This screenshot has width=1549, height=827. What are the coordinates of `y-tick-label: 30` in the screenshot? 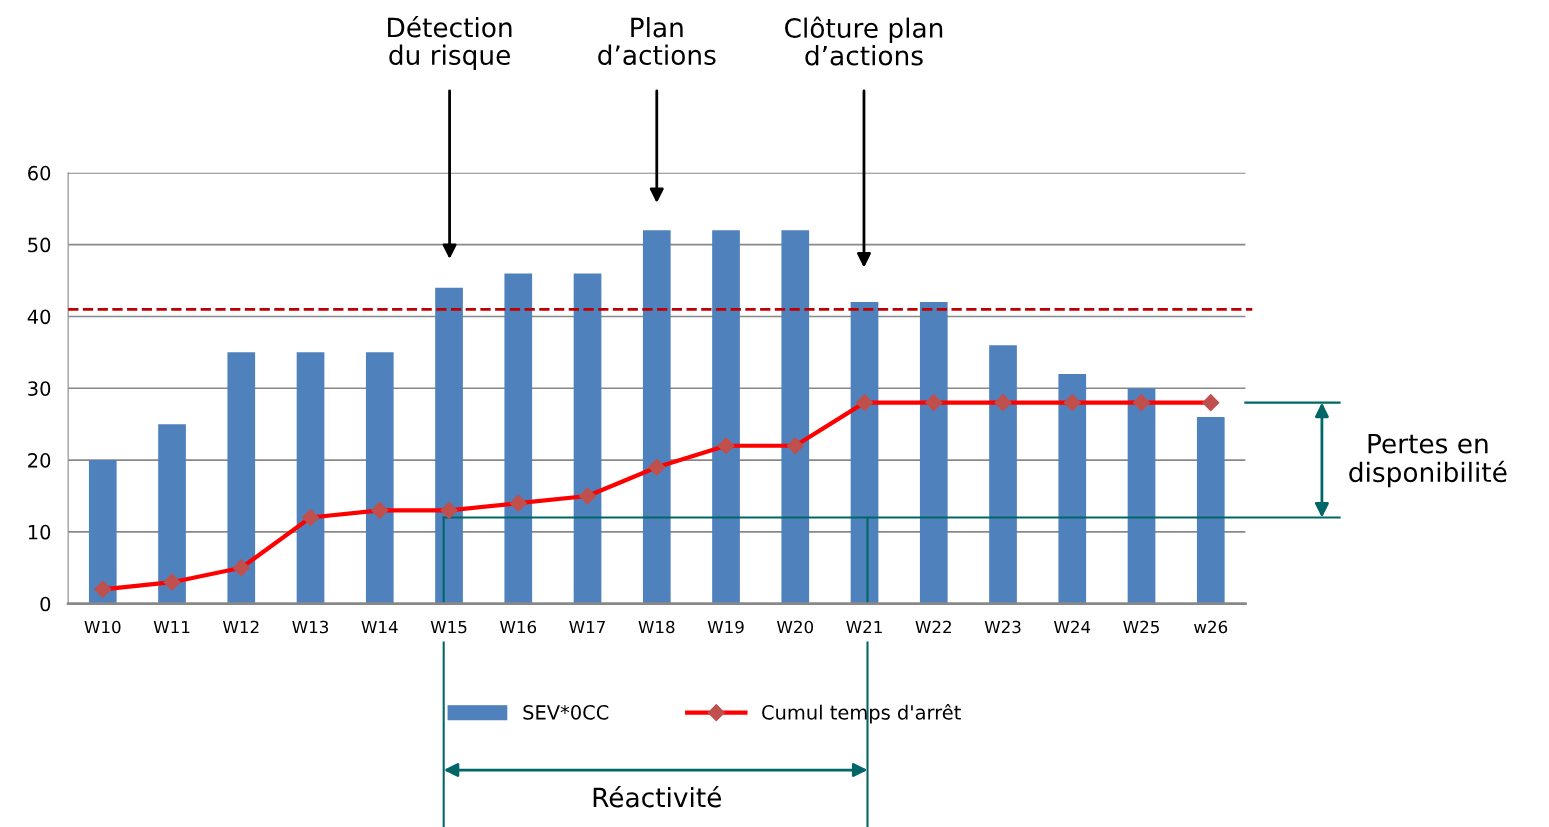 It's located at (39, 388).